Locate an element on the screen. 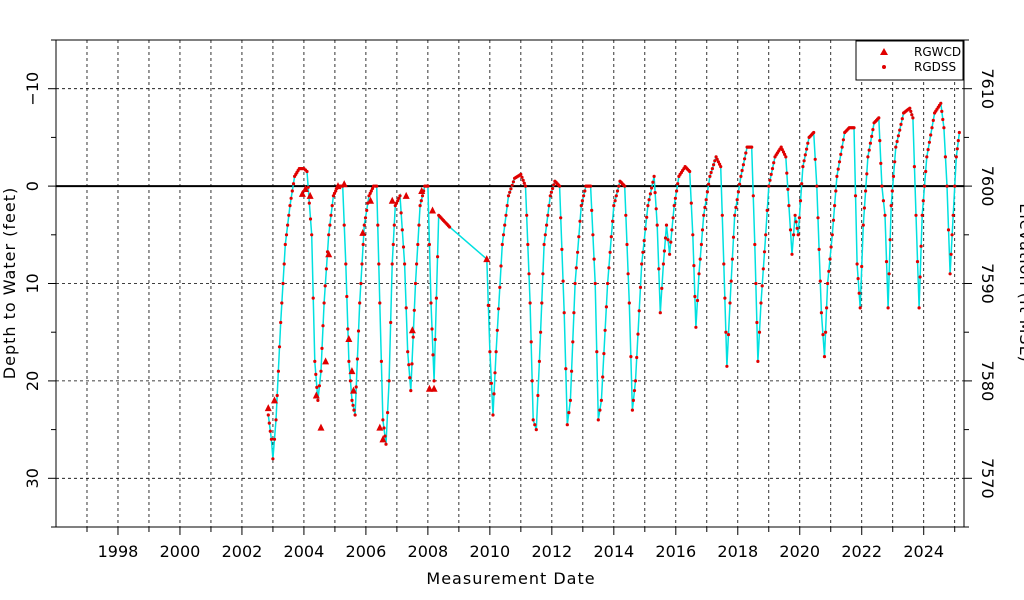 The width and height of the screenshot is (1024, 600). y2-tick-label: 7600 is located at coordinates (987, 186).